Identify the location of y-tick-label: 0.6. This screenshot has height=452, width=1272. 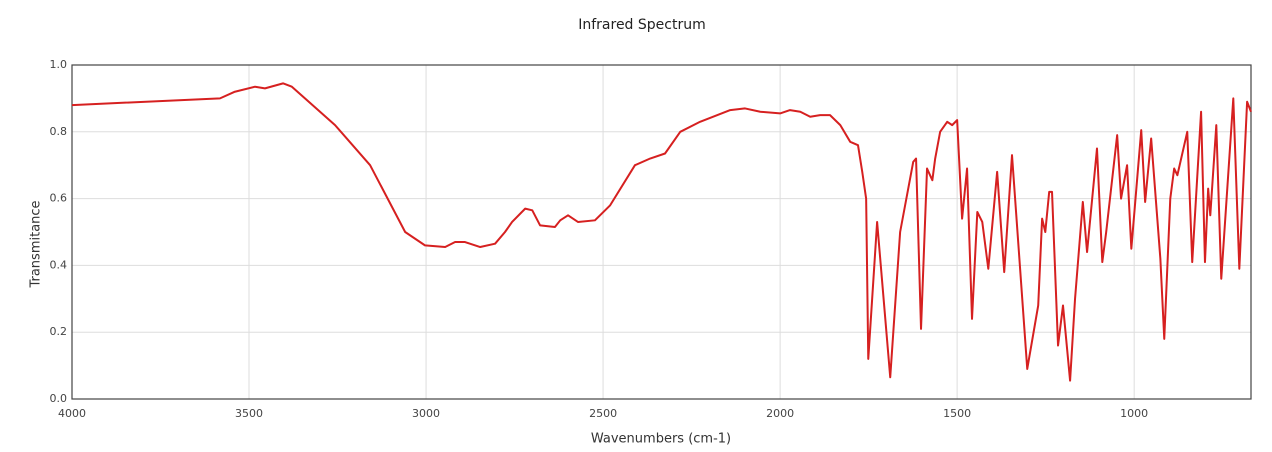
(59, 198).